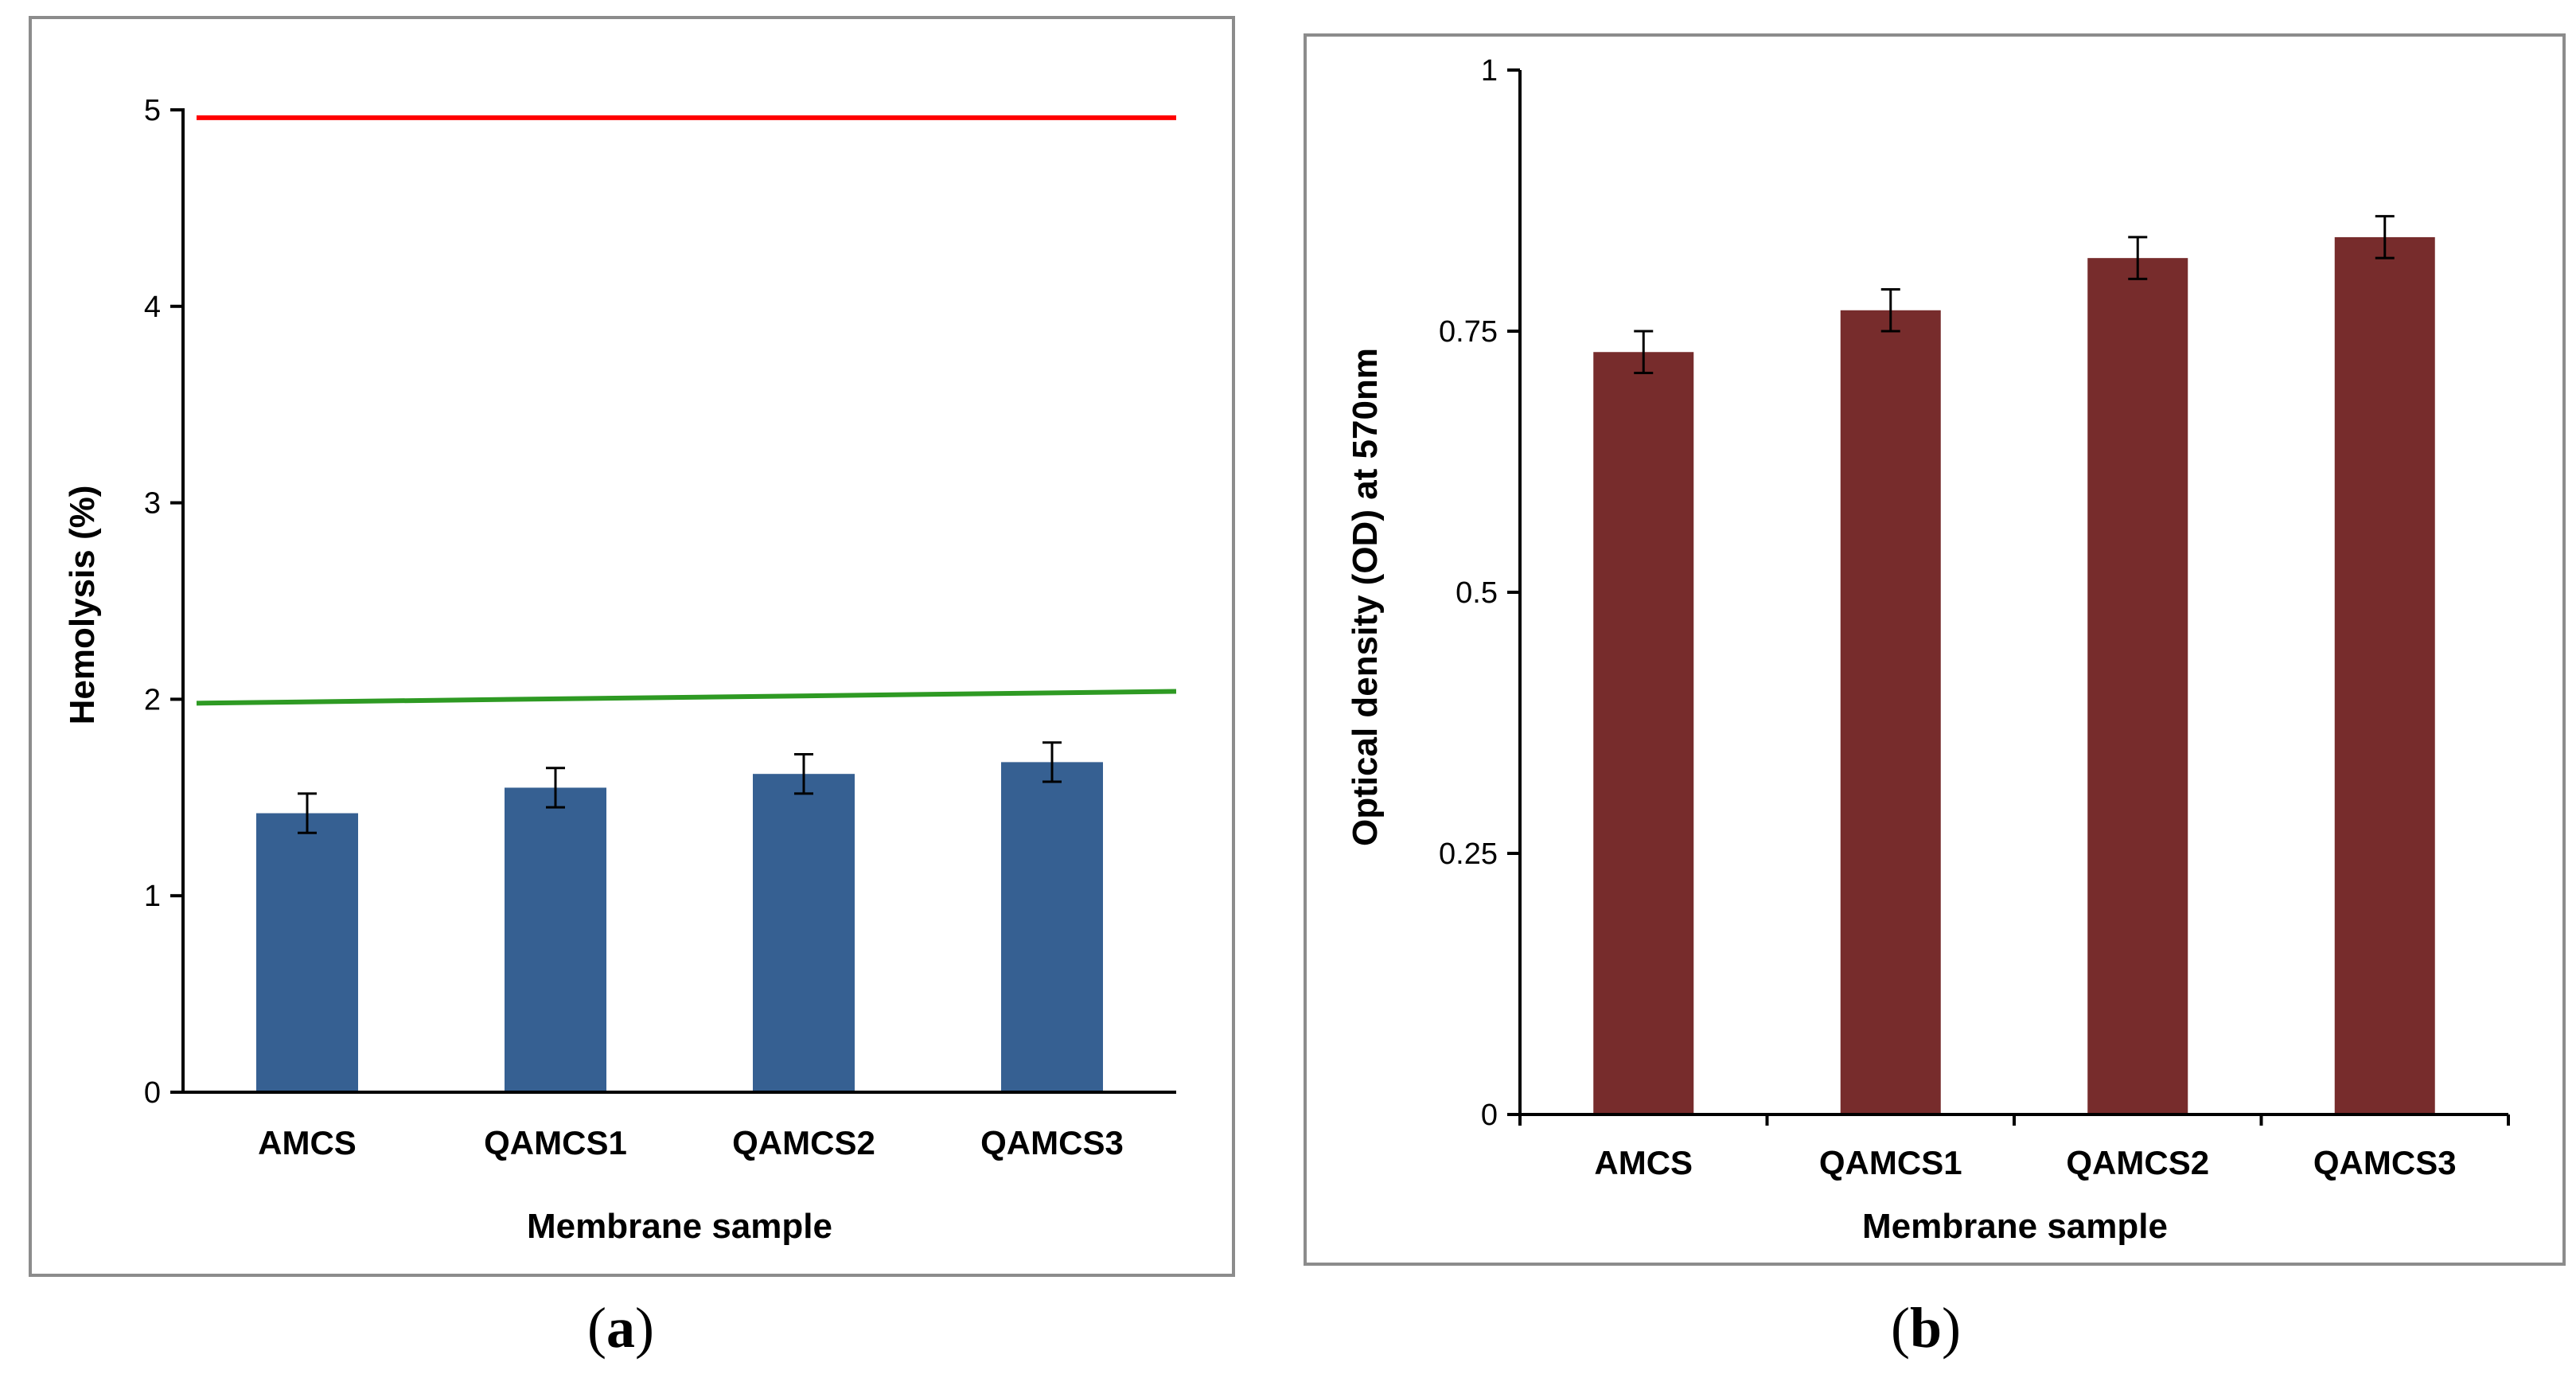 This screenshot has height=1374, width=2576. What do you see at coordinates (163, 602) in the screenshot?
I see `panel-a-y-ticks: 0 1 2 3 4 5` at bounding box center [163, 602].